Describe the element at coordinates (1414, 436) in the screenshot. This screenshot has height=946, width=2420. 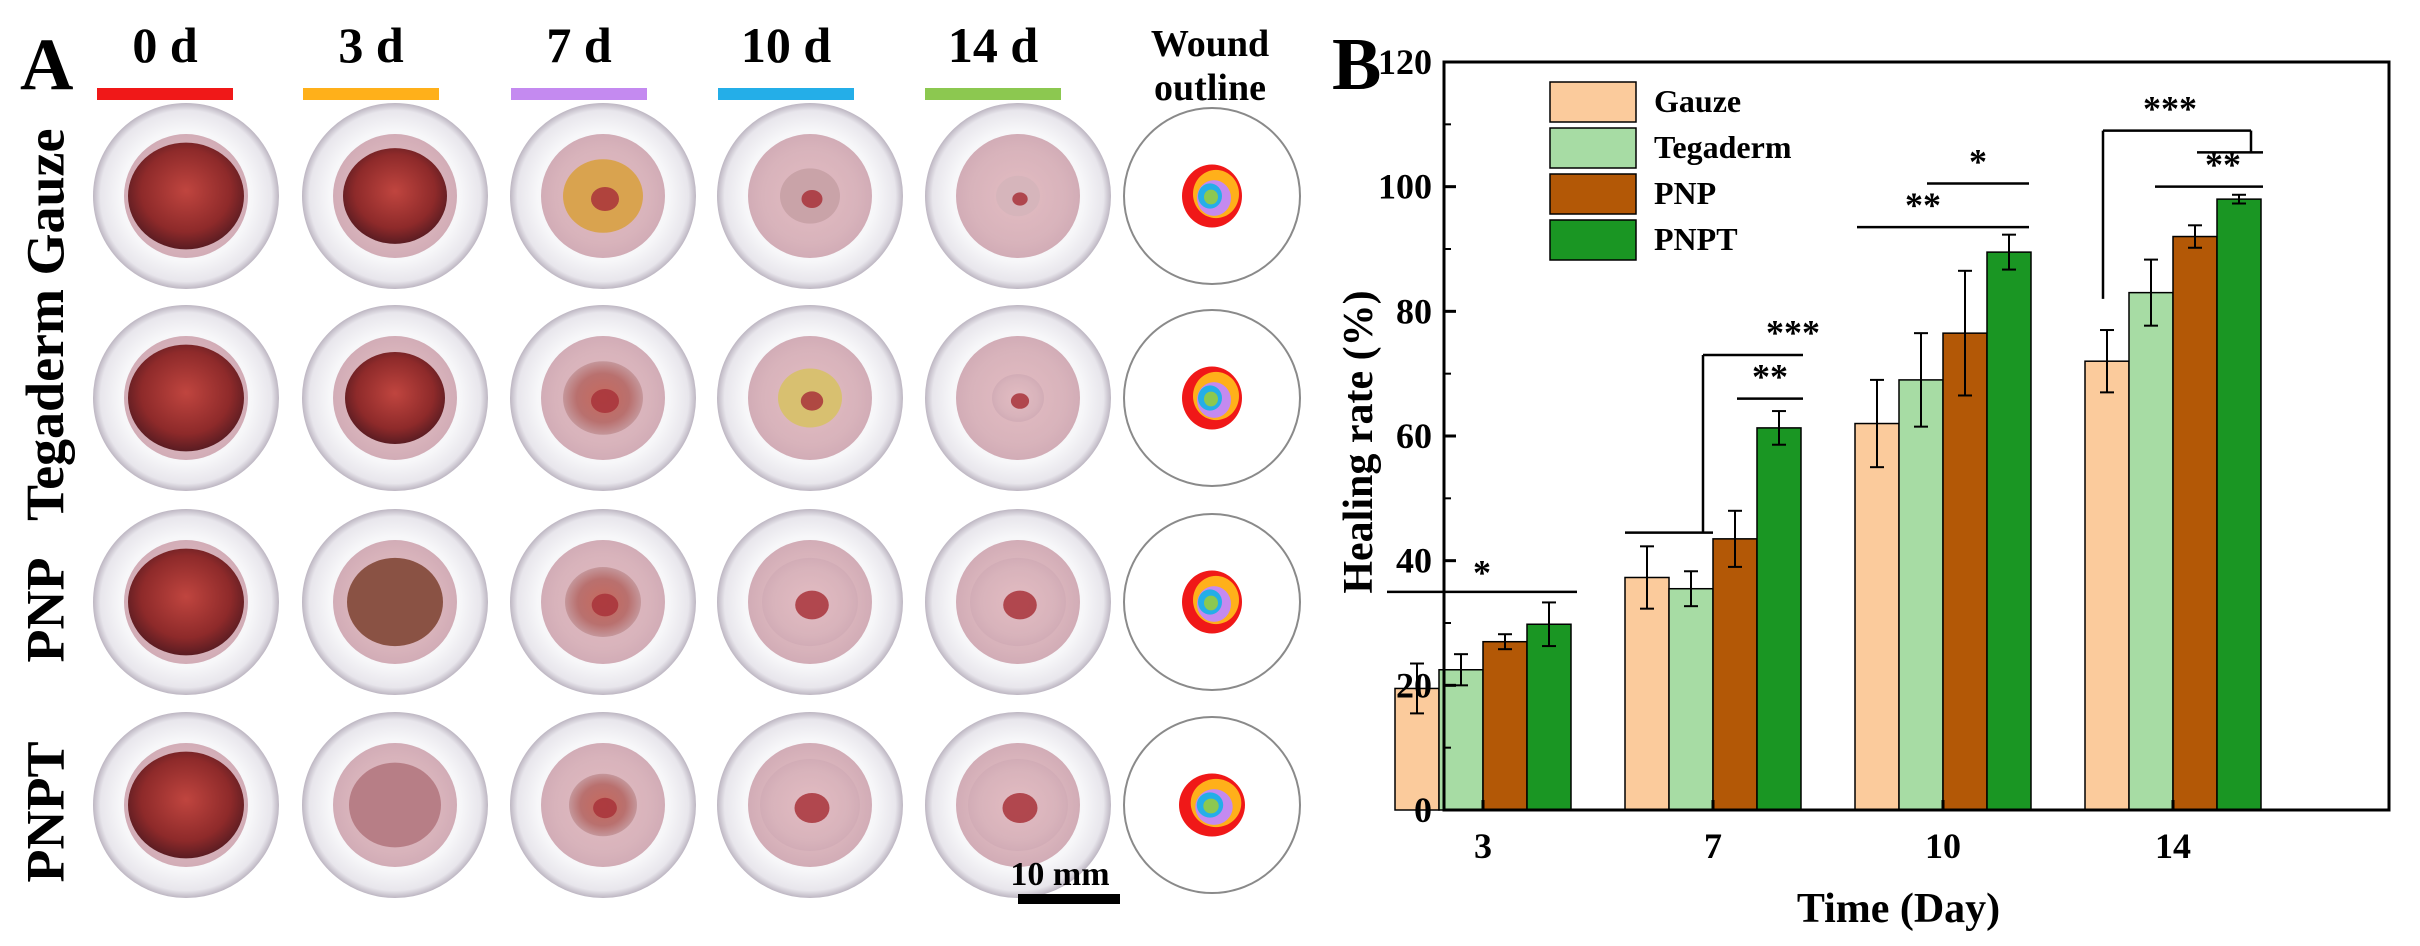
I see `y-tick-label: 60` at that location.